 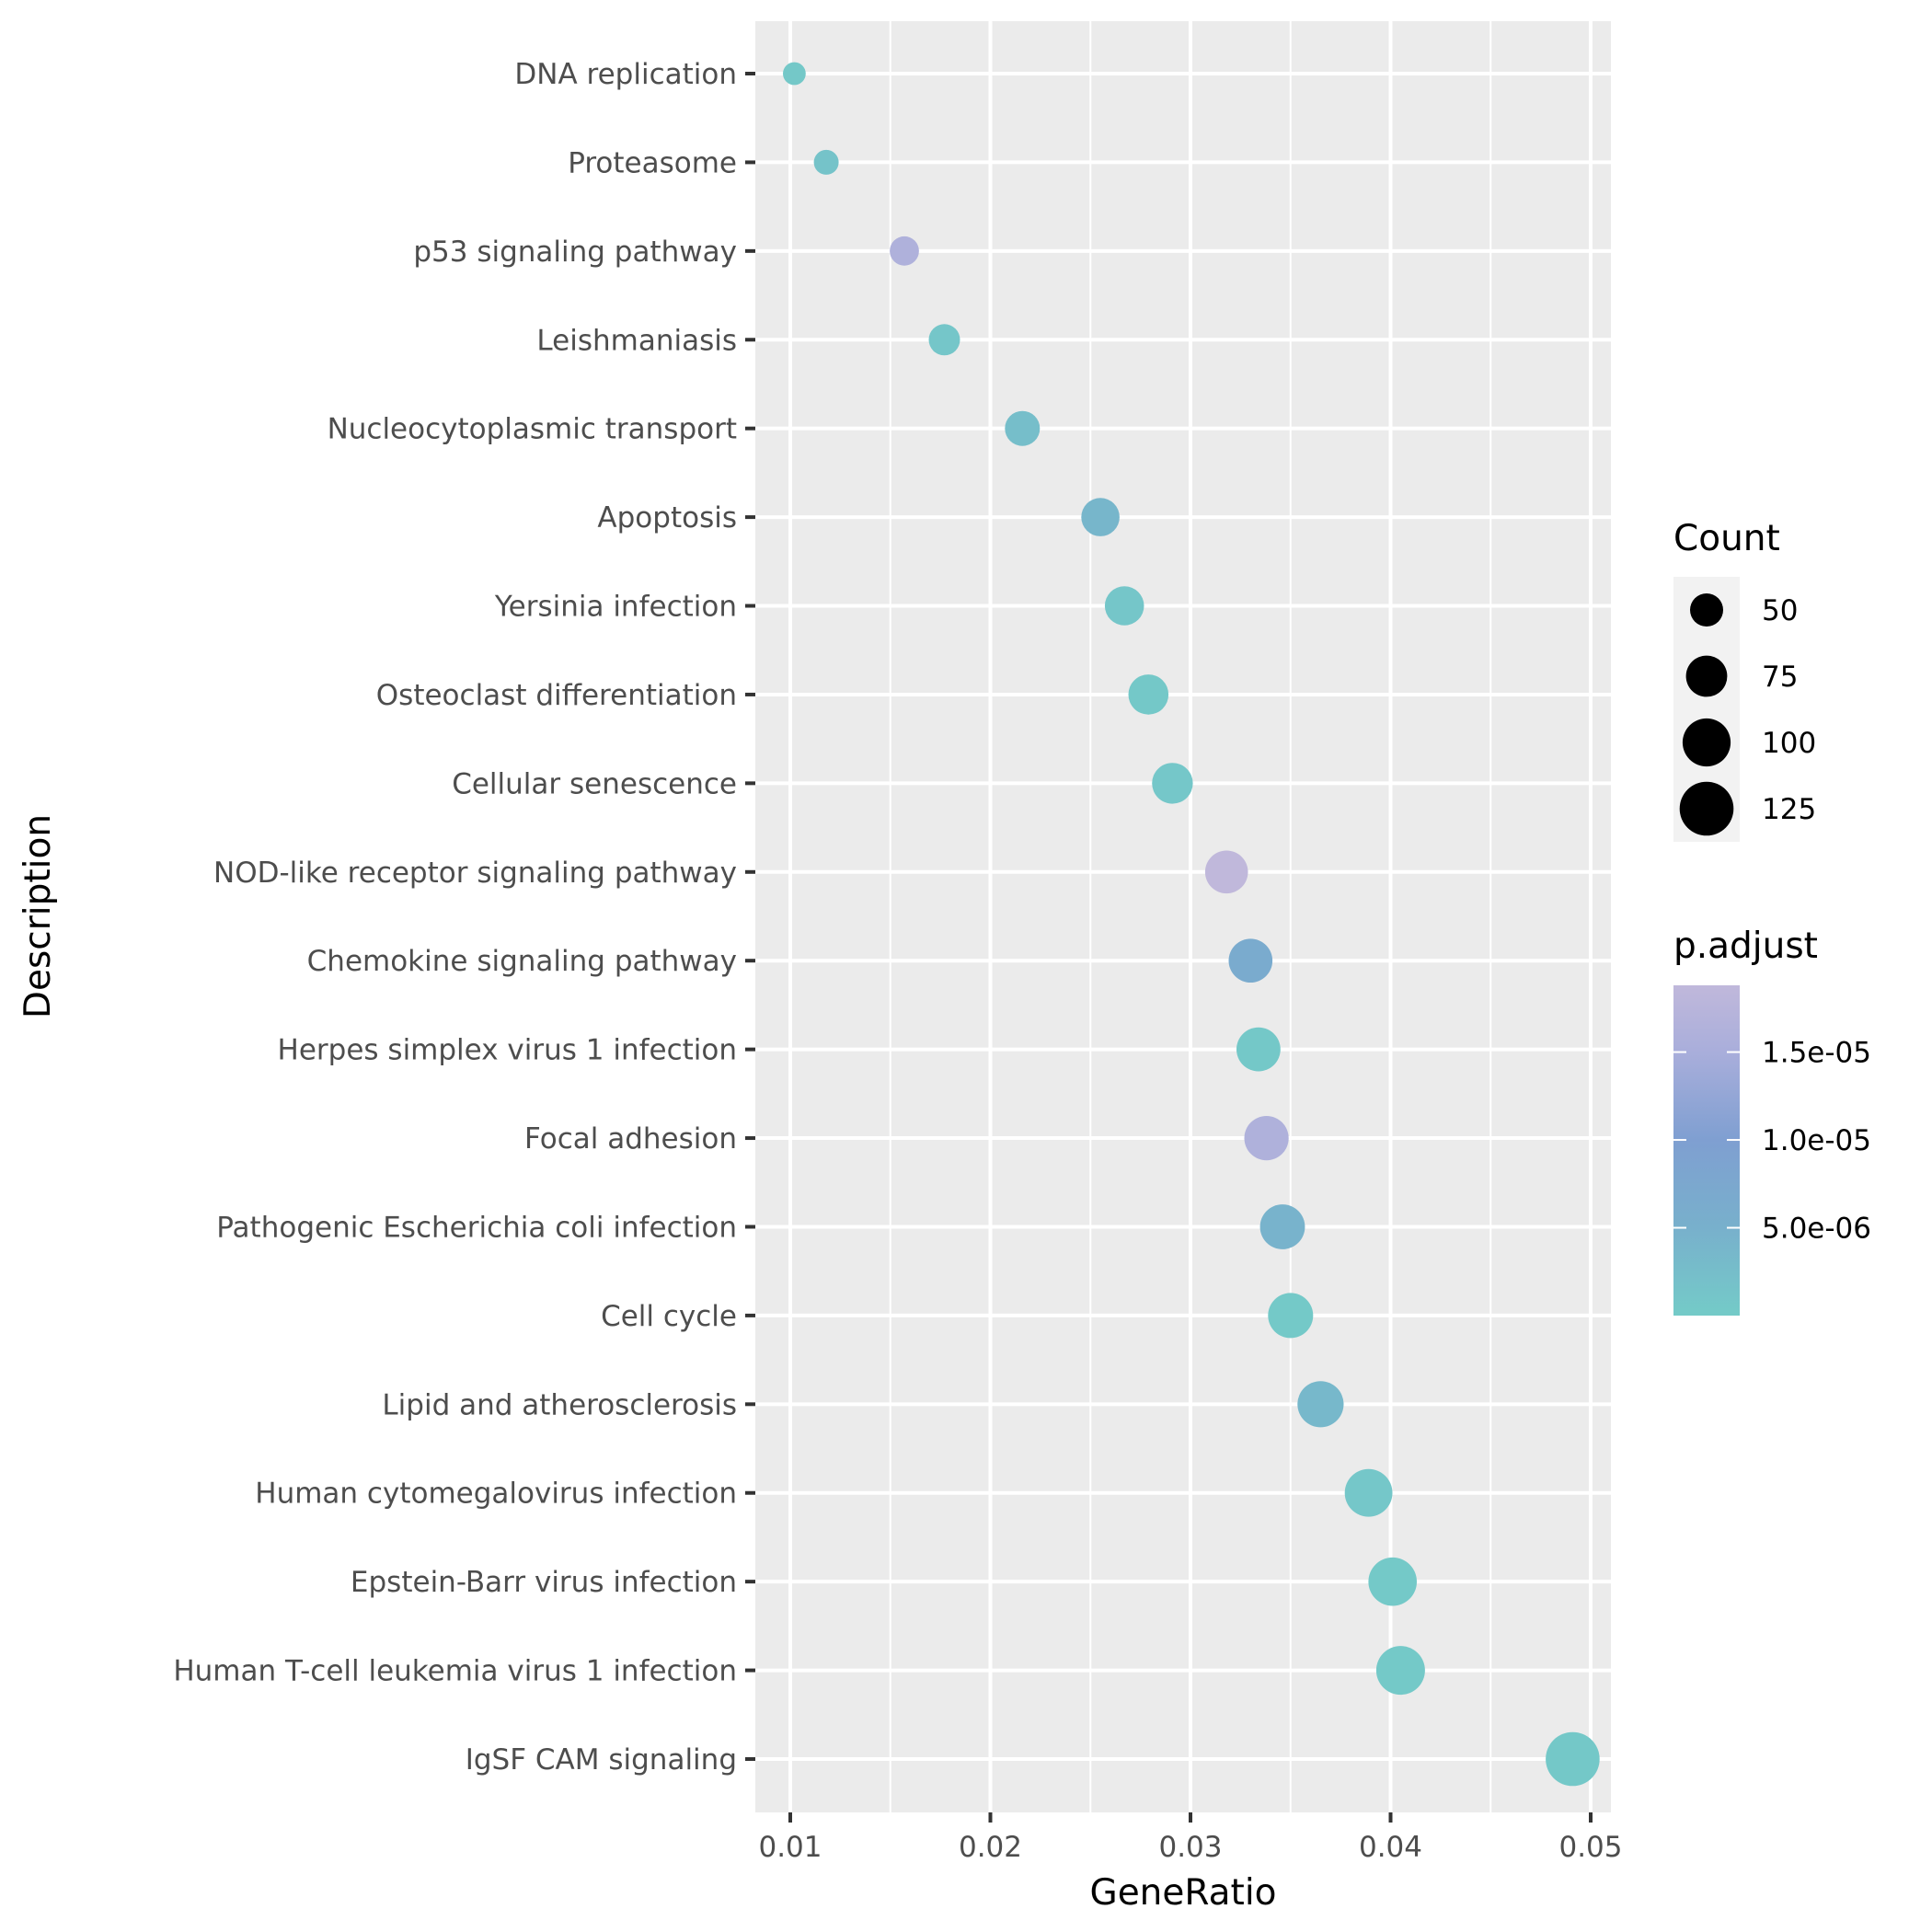 What do you see at coordinates (1590, 1847) in the screenshot?
I see `x-tick-label: 0.05` at bounding box center [1590, 1847].